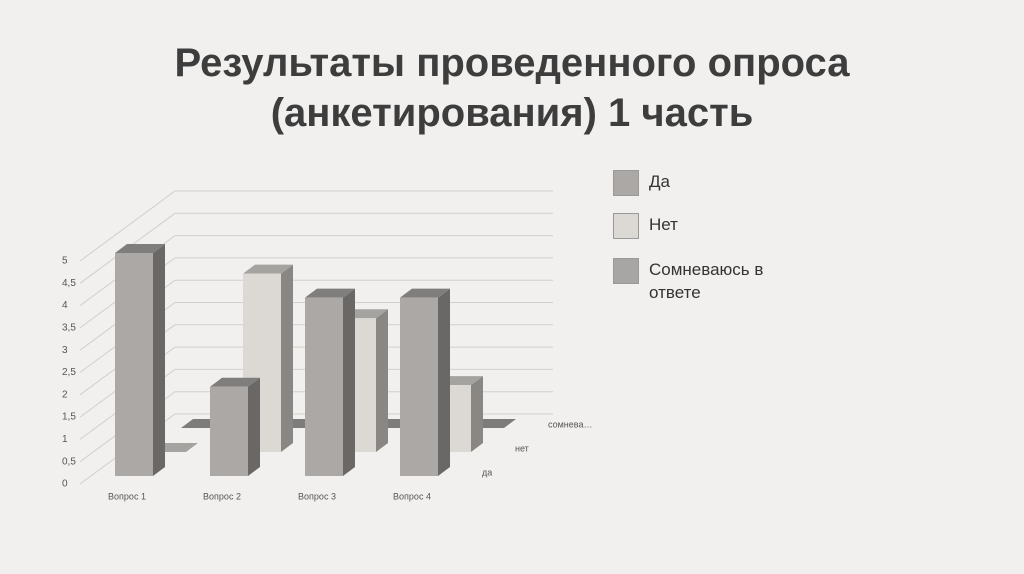  Describe the element at coordinates (696, 226) in the screenshot. I see `legend-item: Нет` at that location.